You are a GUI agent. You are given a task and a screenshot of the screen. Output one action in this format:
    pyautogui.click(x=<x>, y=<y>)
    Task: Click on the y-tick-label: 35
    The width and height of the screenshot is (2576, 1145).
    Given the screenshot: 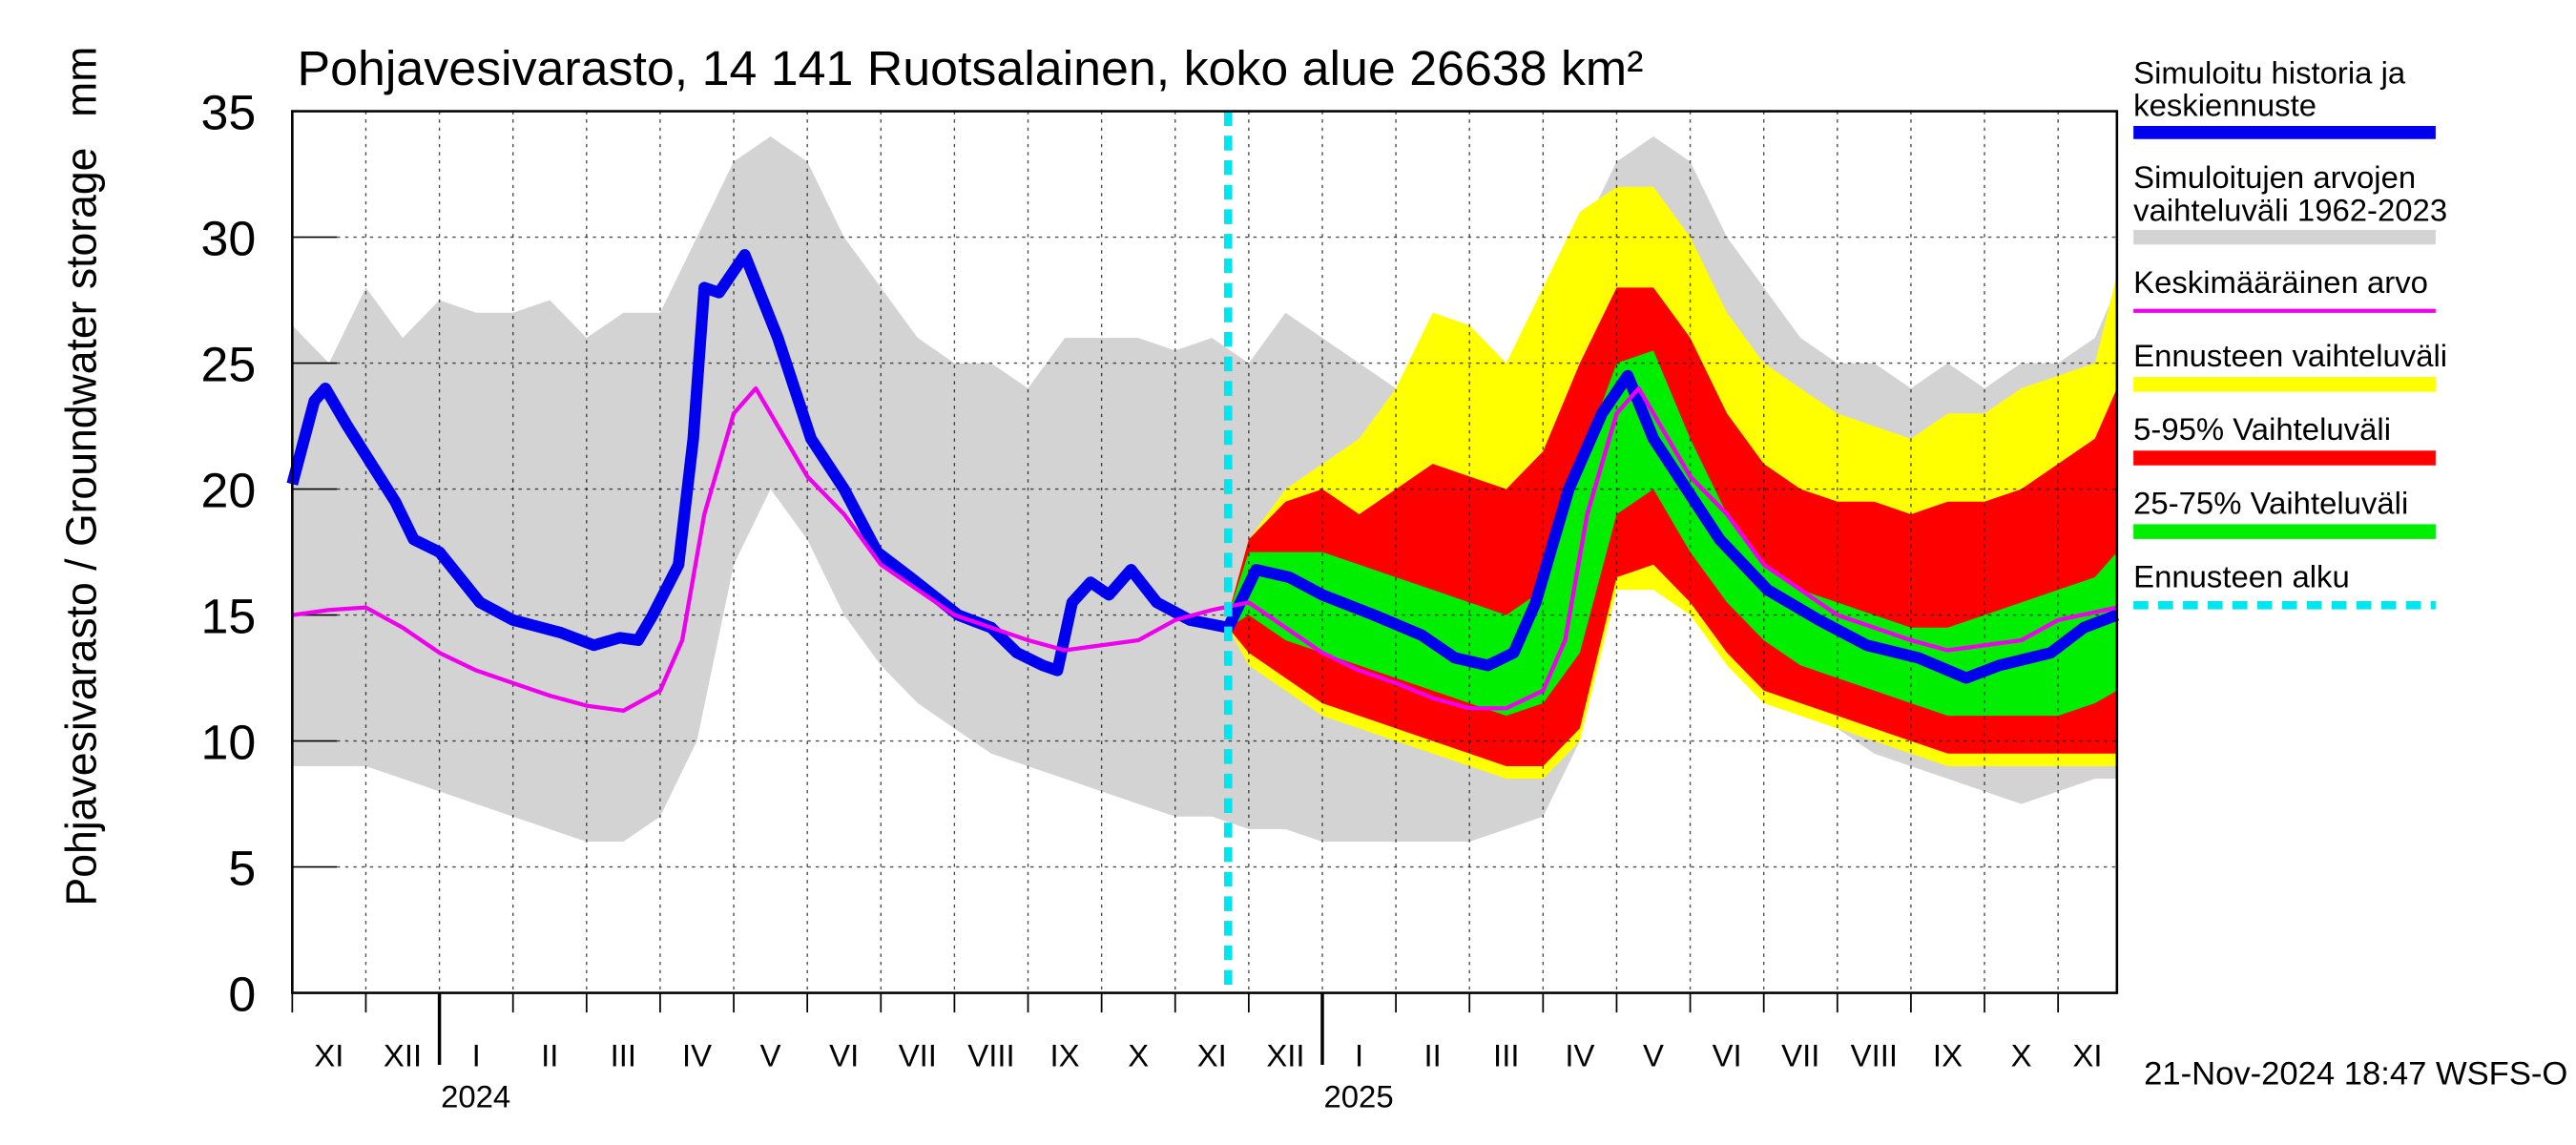 What is the action you would take?
    pyautogui.click(x=229, y=113)
    